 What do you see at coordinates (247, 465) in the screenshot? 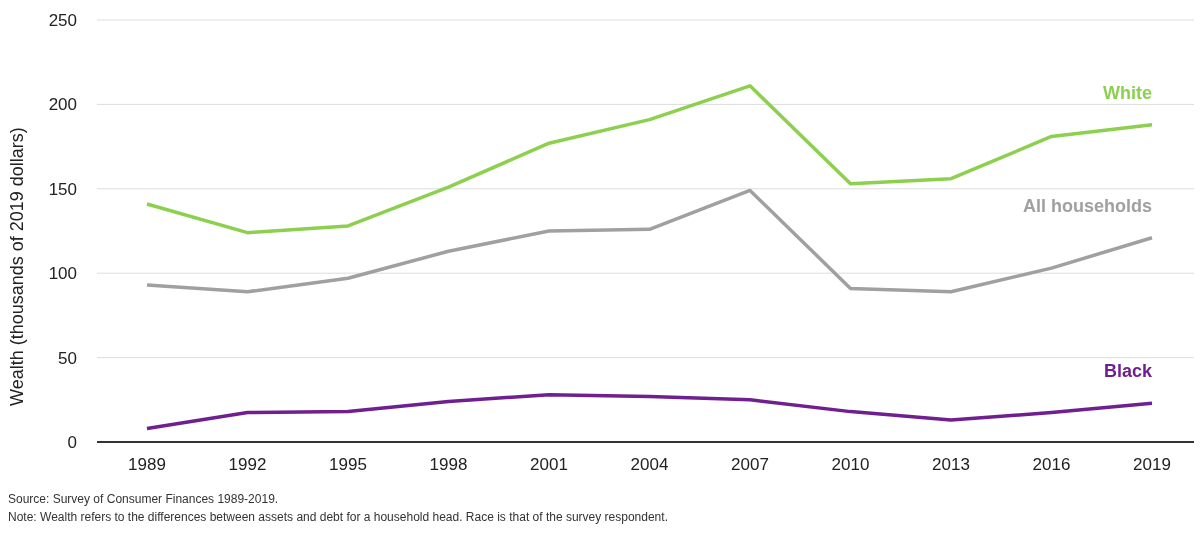
I see `x-tick-label: 1992` at bounding box center [247, 465].